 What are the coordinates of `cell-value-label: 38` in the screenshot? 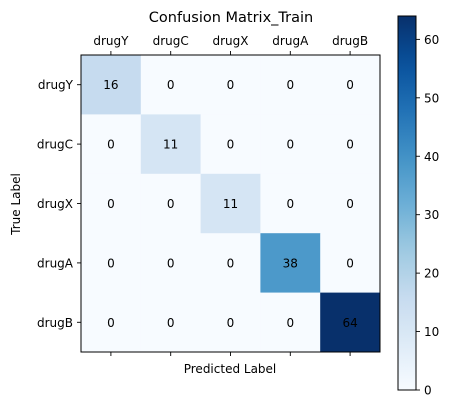 It's located at (290, 263).